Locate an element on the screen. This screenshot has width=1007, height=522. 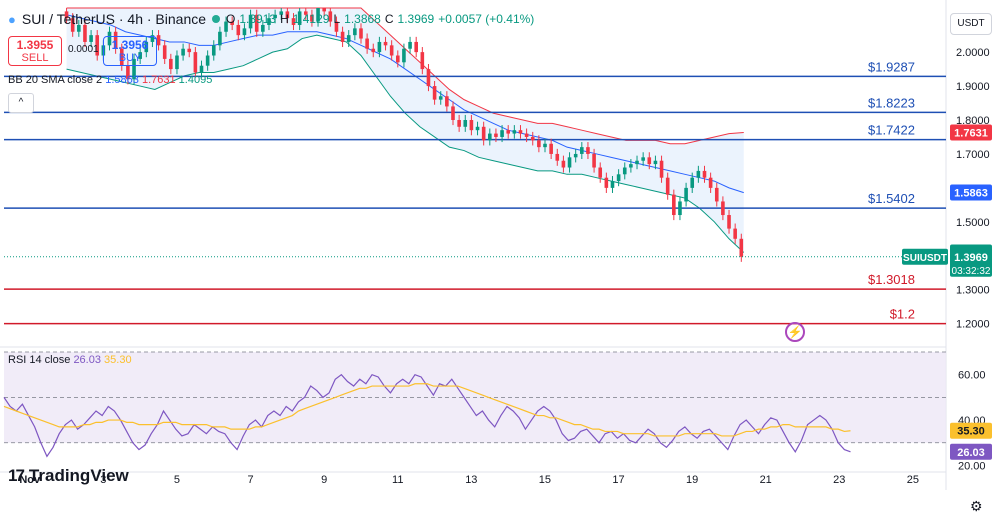
sell-button: 1.3955 SELL is located at coordinates (35, 51).